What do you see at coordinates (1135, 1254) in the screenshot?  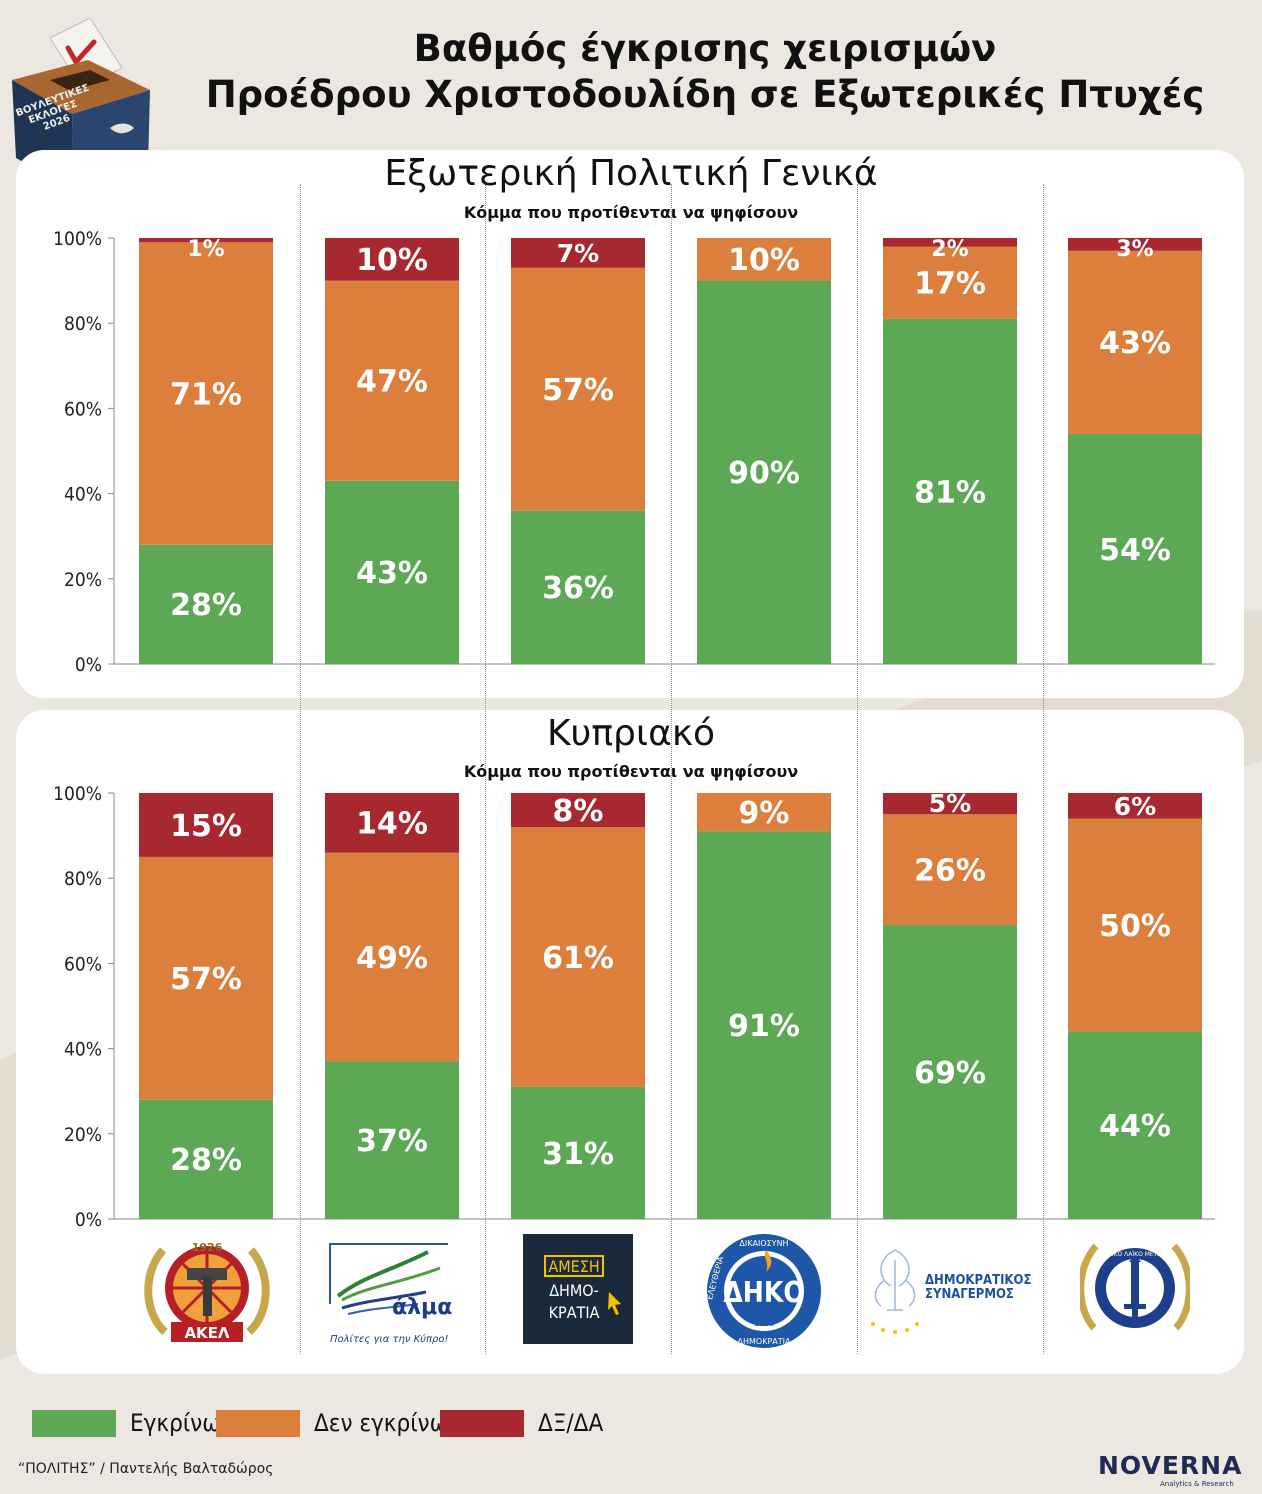 I see `elam-ring-text: ΕΘΝΙΚΟ ΛΑΪΚΟ ΜΕΤΩΠΟ` at bounding box center [1135, 1254].